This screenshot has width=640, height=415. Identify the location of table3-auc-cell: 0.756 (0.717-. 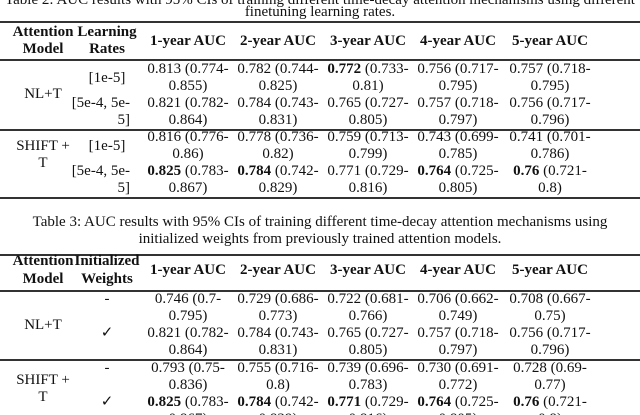
(550, 333).